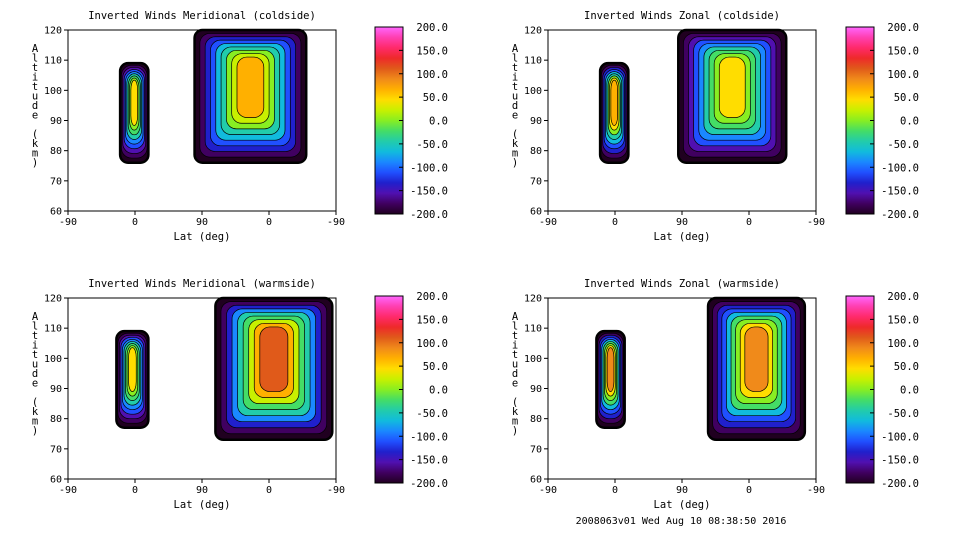 The image size is (960, 540). What do you see at coordinates (681, 521) in the screenshot?
I see `footer-timestamp: 2008063v01 Wed Aug 10 08:38:50 2016` at bounding box center [681, 521].